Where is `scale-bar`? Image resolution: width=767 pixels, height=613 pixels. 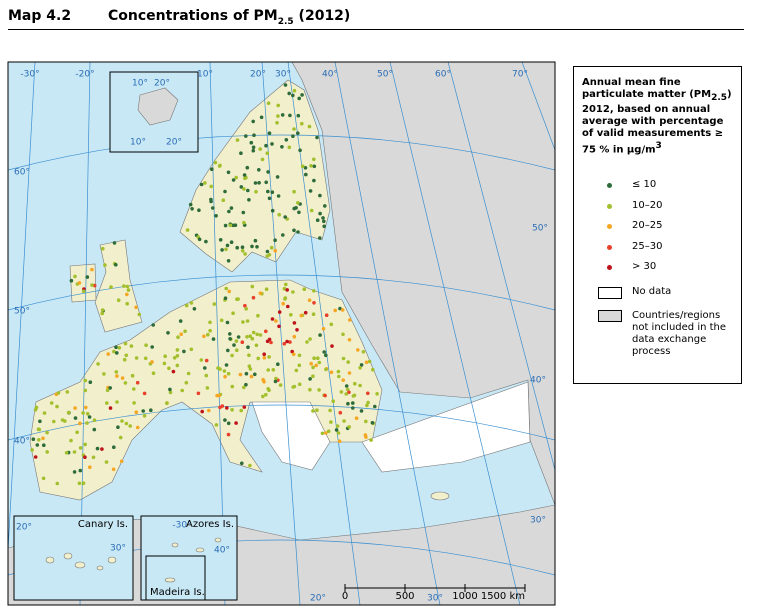 scale-bar is located at coordinates (435, 588).